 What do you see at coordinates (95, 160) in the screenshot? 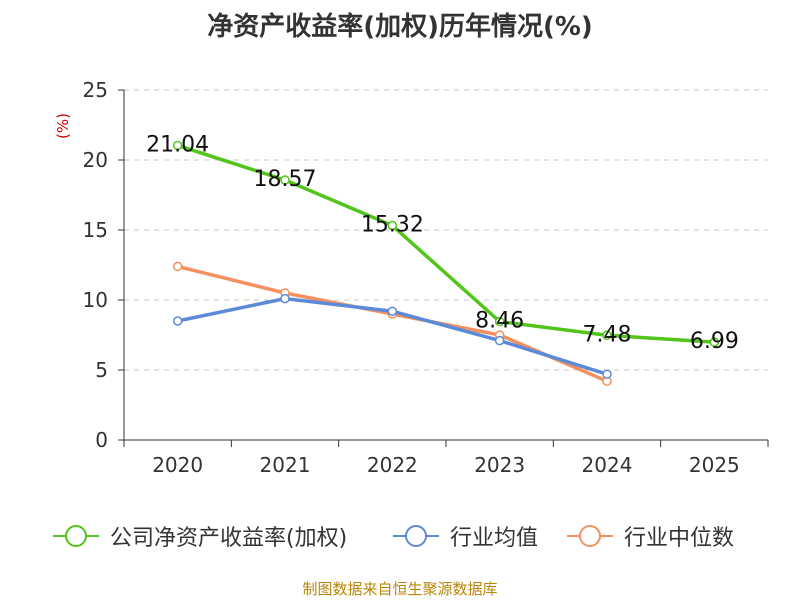
I see `y-tick-label: 20` at bounding box center [95, 160].